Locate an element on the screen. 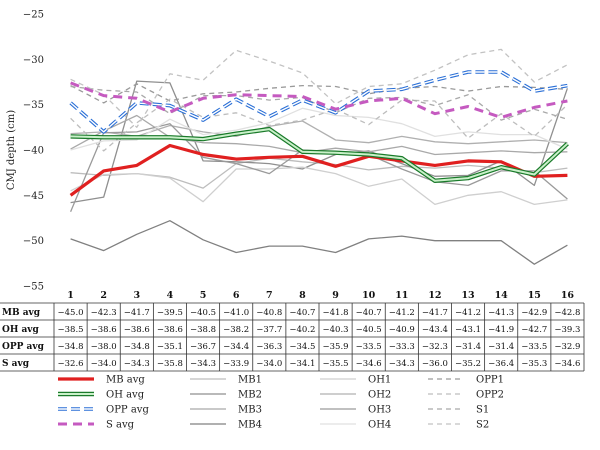 This screenshot has width=600, height=450. legend-item-mb2: MB2 is located at coordinates (226, 395).